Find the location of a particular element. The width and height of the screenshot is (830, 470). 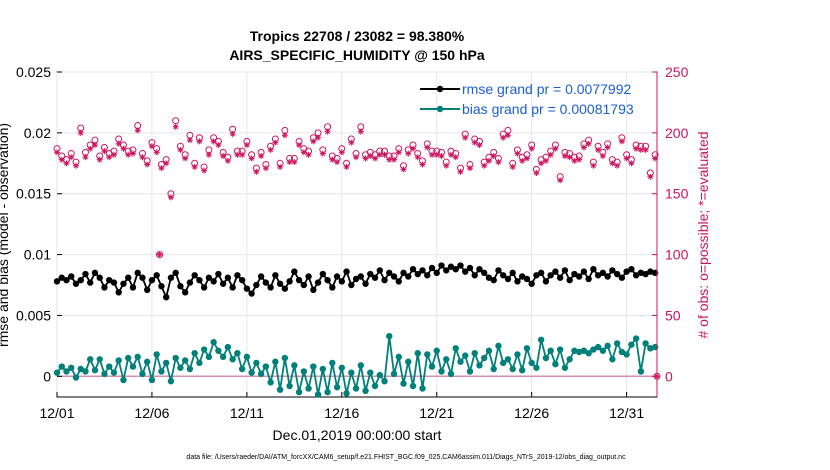

left-tick-label: 0 is located at coordinates (47, 376).